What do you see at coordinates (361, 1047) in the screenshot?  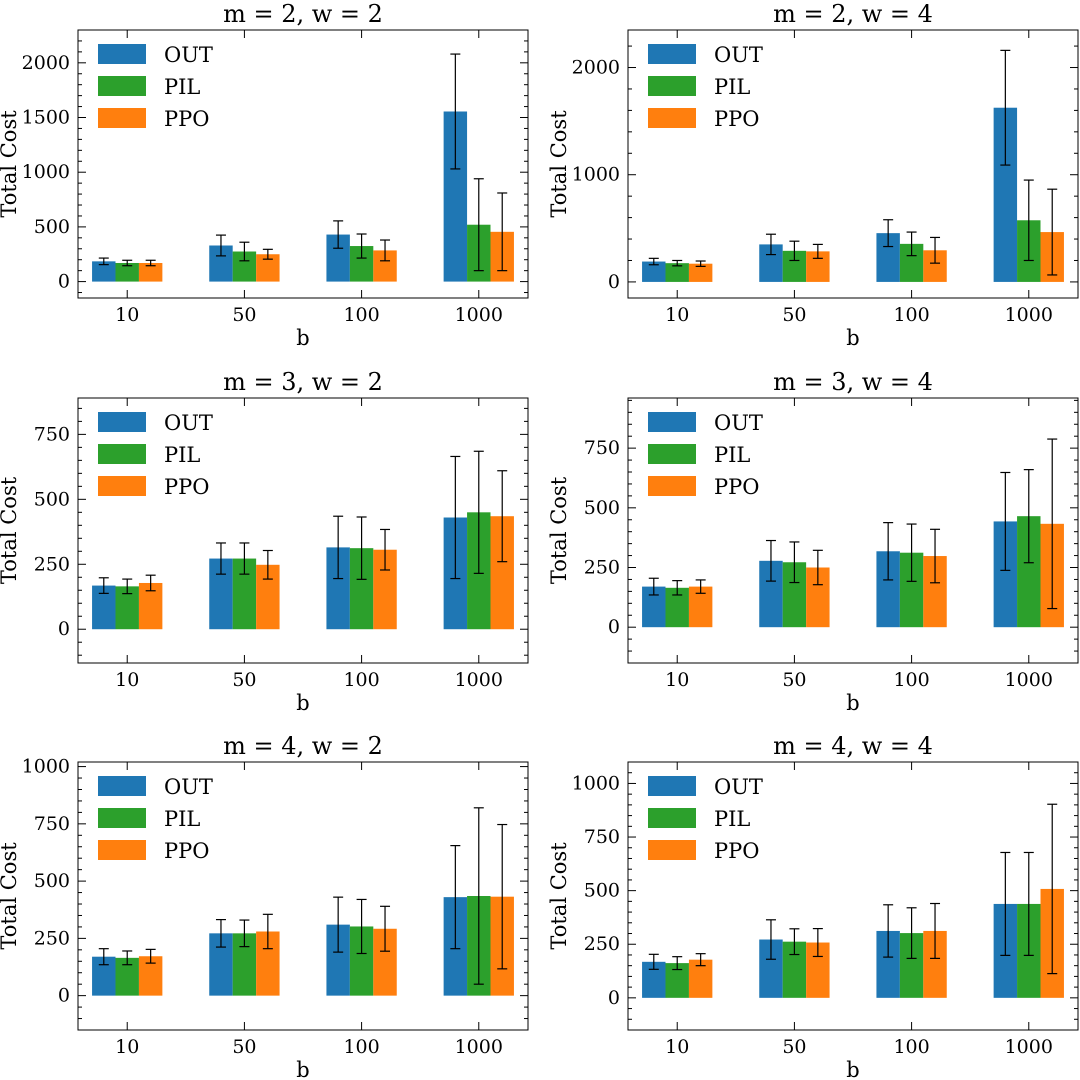 I see `x-tick-label: 100` at bounding box center [361, 1047].